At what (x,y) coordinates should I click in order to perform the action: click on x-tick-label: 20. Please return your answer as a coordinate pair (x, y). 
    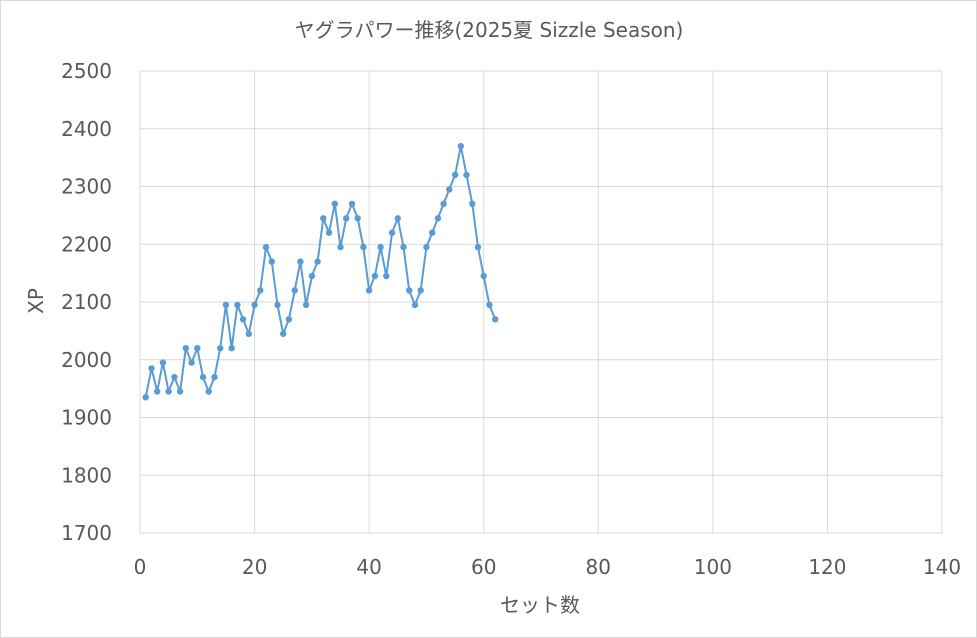
    Looking at the image, I should click on (254, 567).